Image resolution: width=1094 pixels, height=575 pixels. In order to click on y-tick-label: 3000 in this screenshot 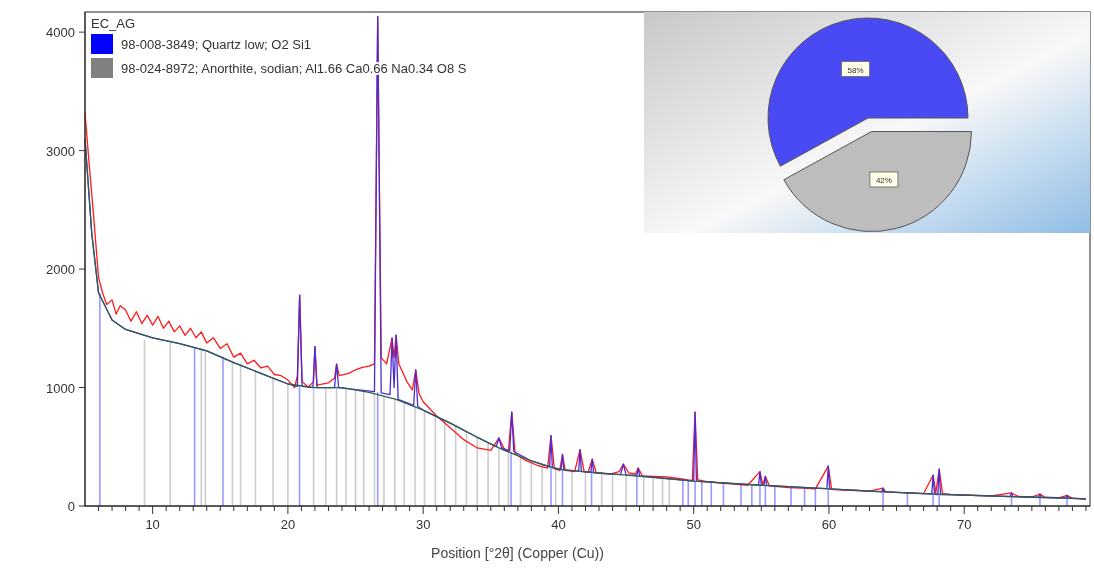, I will do `click(60, 151)`.